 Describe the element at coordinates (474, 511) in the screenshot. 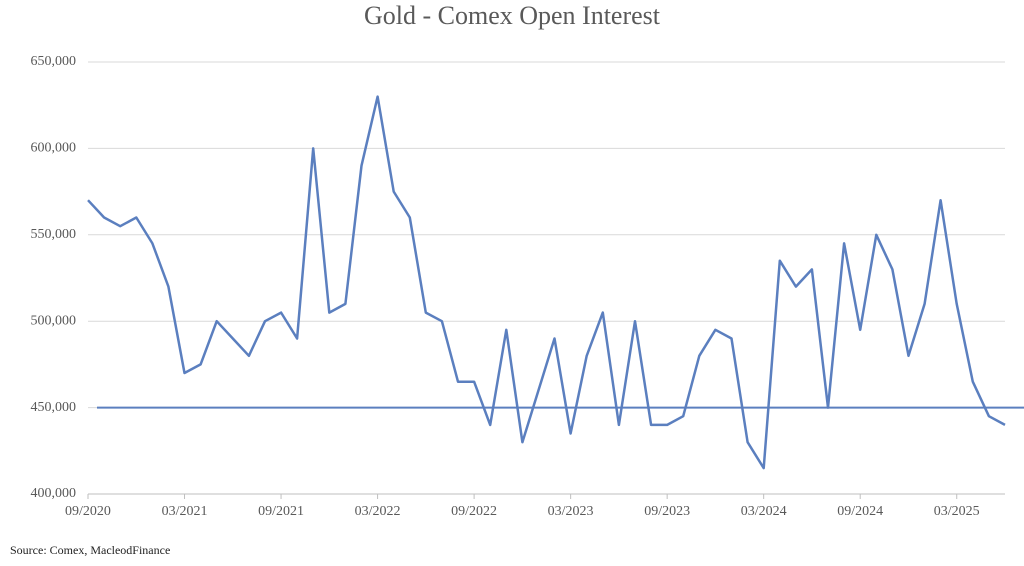

I see `x-tick-label: 09/2022` at that location.